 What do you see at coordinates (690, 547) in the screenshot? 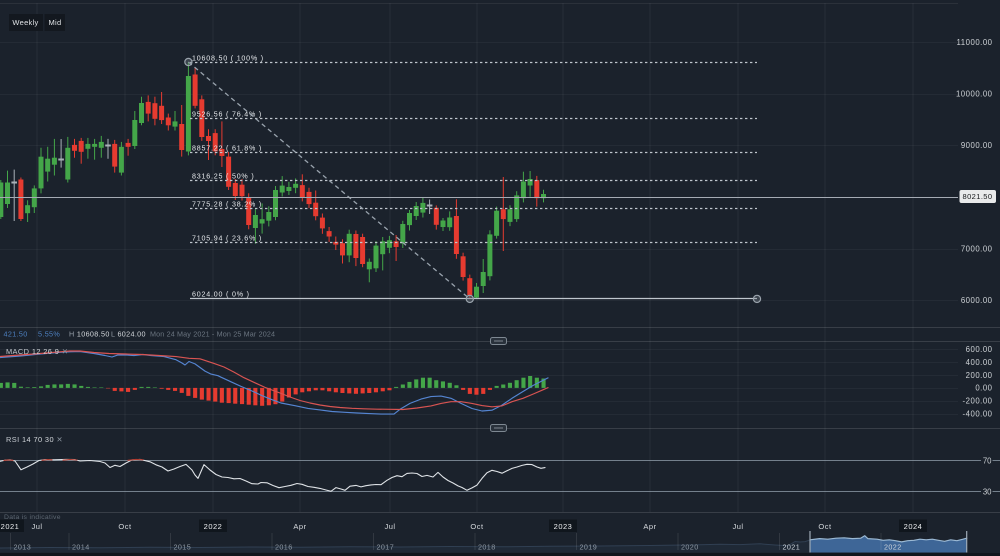
I see `svg-text: 2020` at bounding box center [690, 547].